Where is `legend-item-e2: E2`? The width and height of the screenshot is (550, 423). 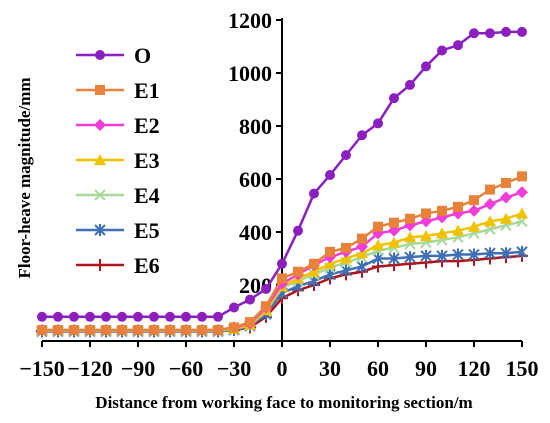
legend-item-e2: E2 is located at coordinates (118, 125).